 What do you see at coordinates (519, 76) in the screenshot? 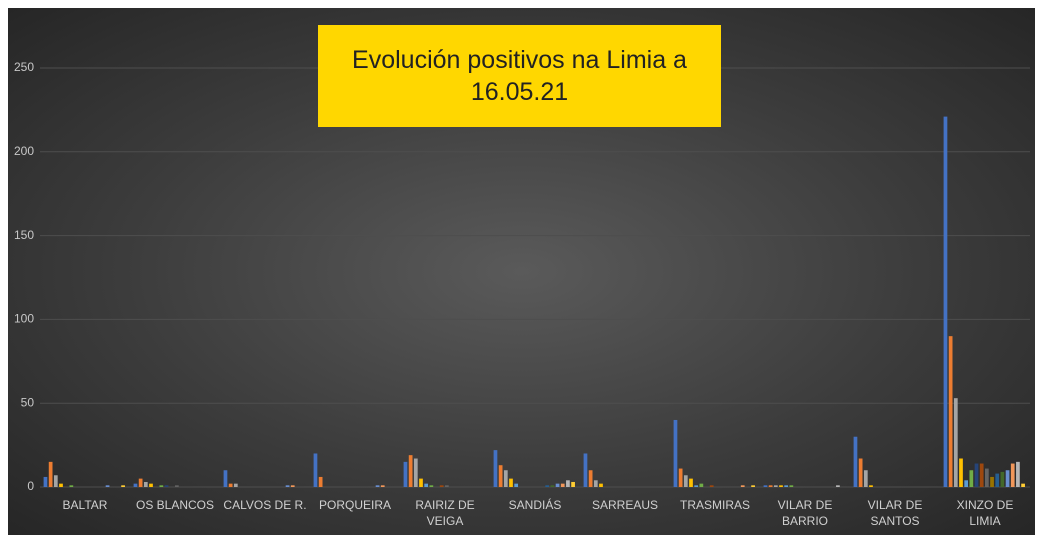
I see `chart-title: Evolución positivos na Limia a 16.05.21` at bounding box center [519, 76].